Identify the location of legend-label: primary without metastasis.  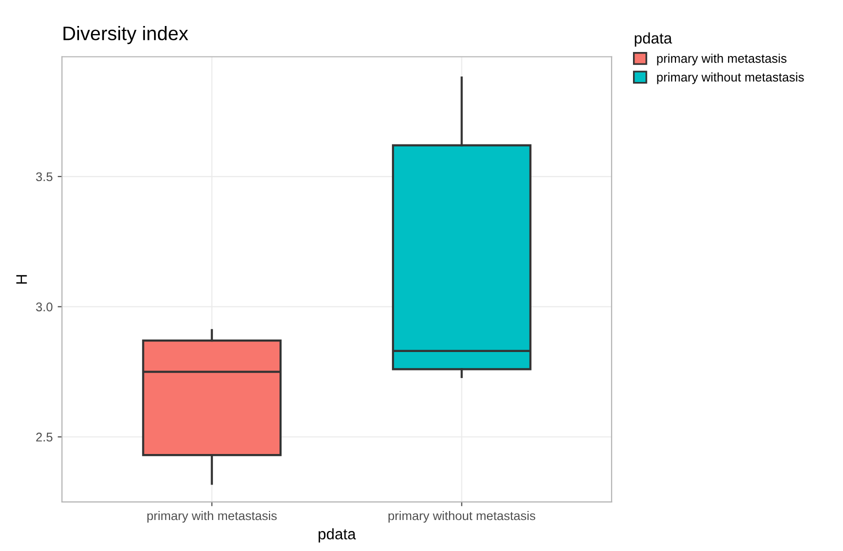
(730, 78).